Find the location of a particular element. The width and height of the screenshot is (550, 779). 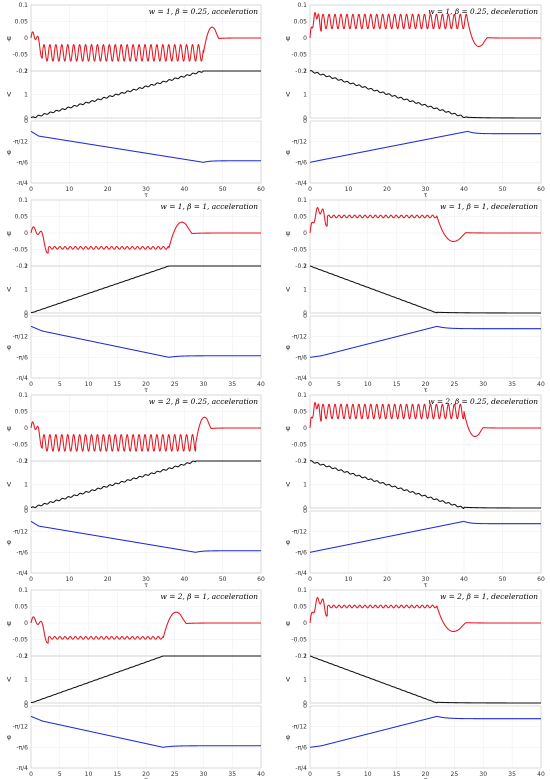

x-tick-label: 15 is located at coordinates (397, 774).